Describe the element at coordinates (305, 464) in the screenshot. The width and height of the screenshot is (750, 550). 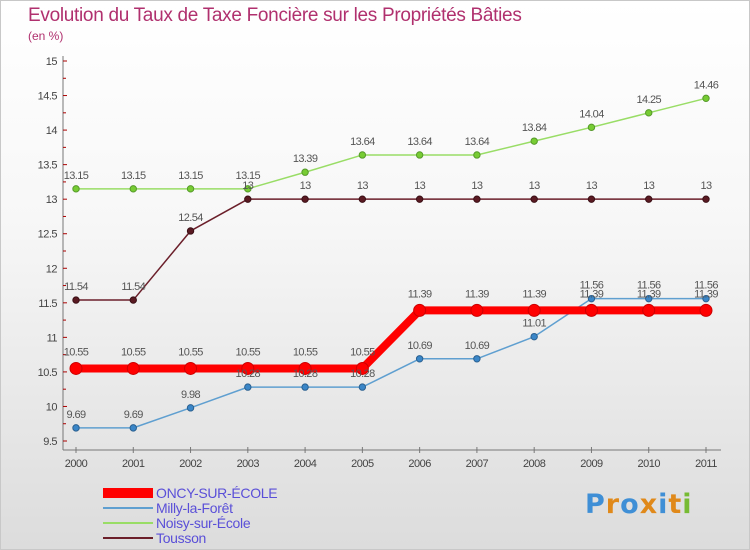
I see `x-tick-label: 2004` at that location.